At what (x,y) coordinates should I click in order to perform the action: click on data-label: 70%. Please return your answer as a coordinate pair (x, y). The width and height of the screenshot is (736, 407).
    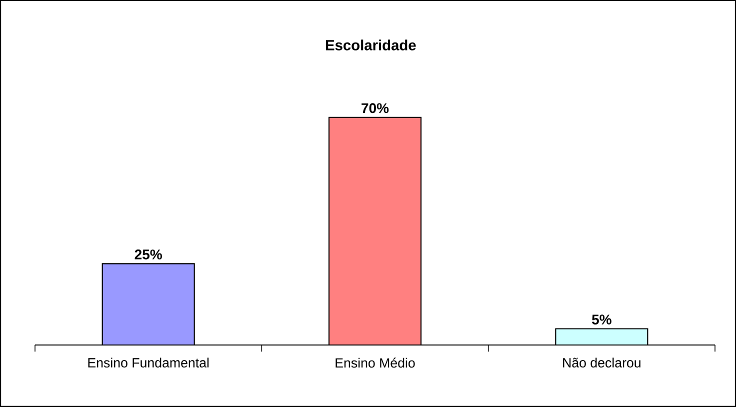
    Looking at the image, I should click on (375, 108).